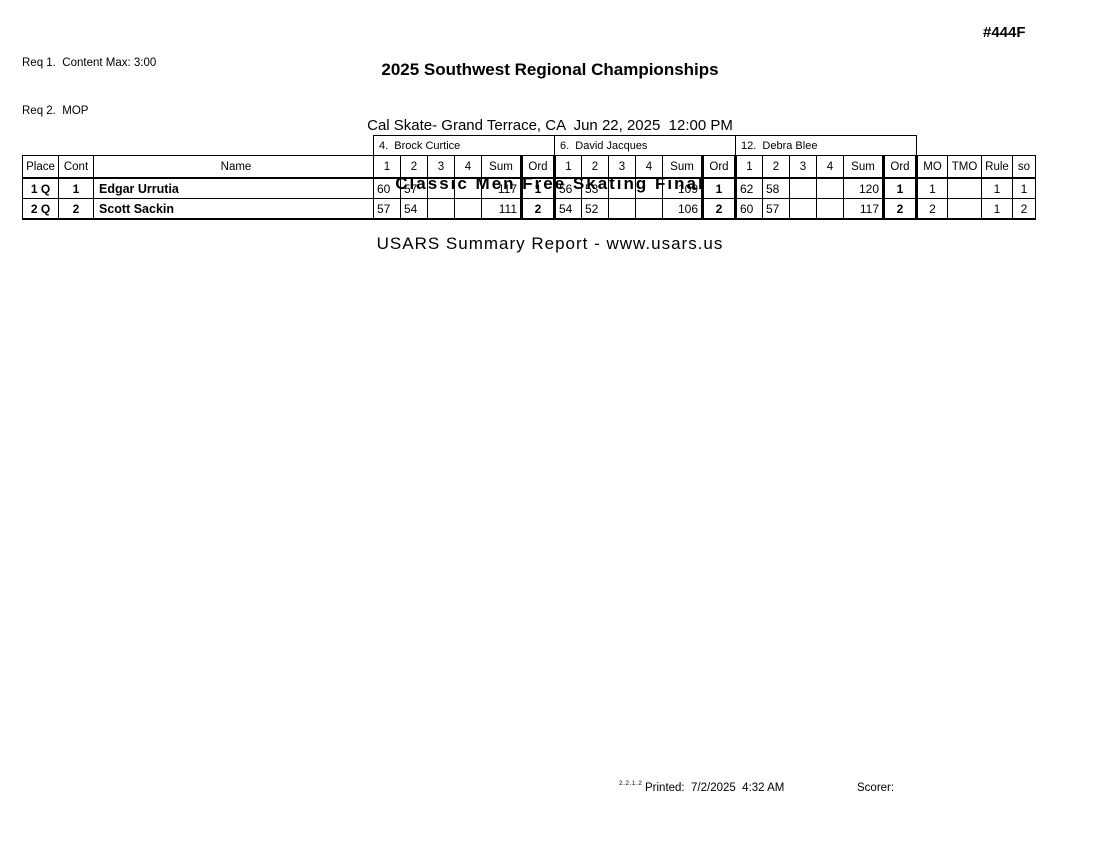 The width and height of the screenshot is (1100, 850). I want to click on skate-order-cell: 1, so click(1024, 188).